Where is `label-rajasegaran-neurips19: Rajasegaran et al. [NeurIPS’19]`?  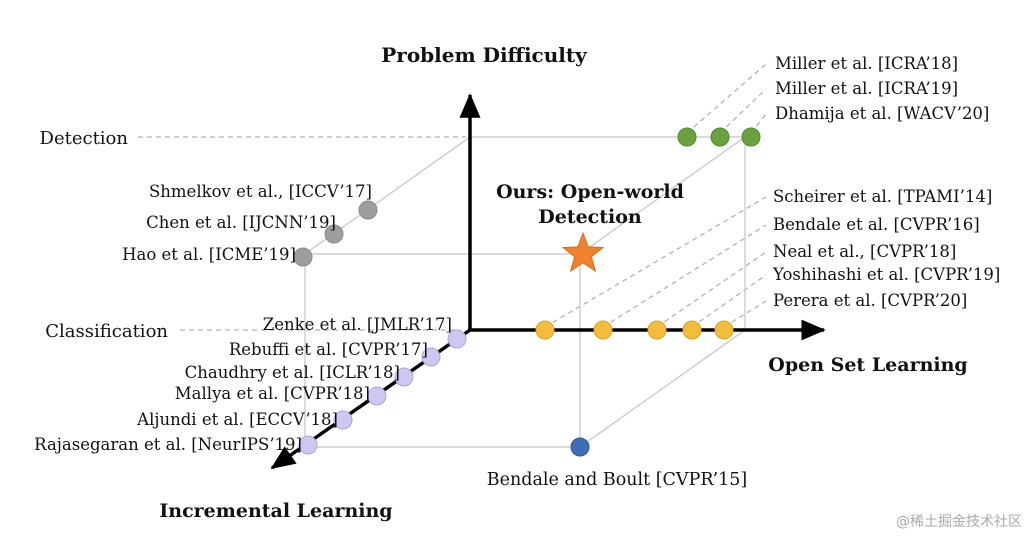 label-rajasegaran-neurips19: Rajasegaran et al. [NeurIPS’19] is located at coordinates (168, 444).